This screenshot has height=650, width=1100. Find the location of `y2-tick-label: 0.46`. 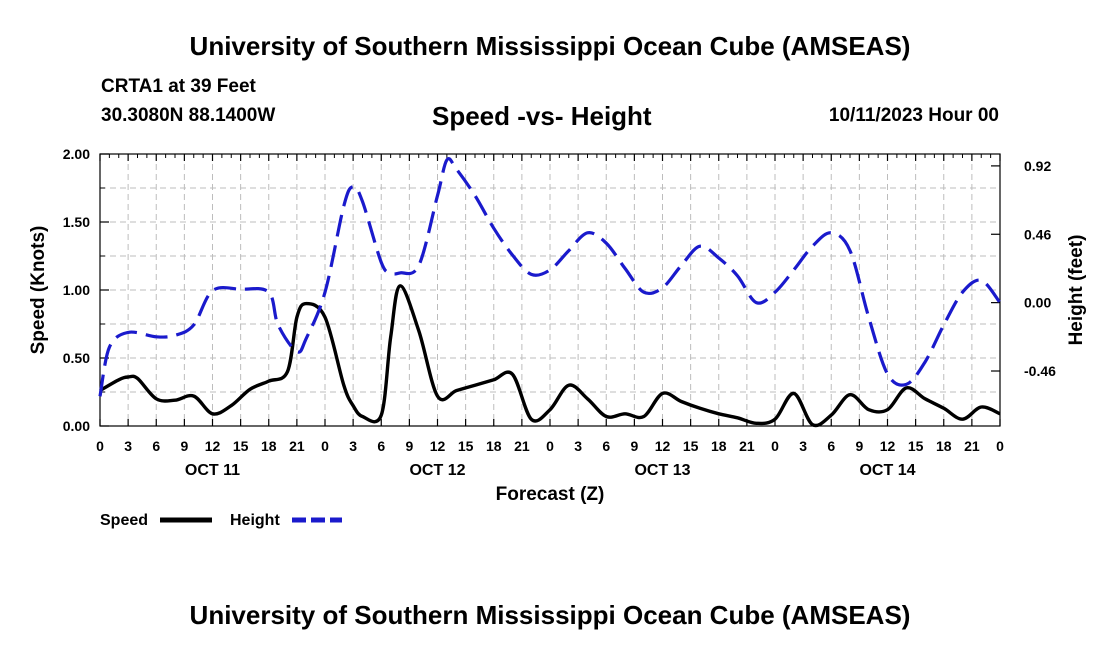

y2-tick-label: 0.46 is located at coordinates (1037, 234).